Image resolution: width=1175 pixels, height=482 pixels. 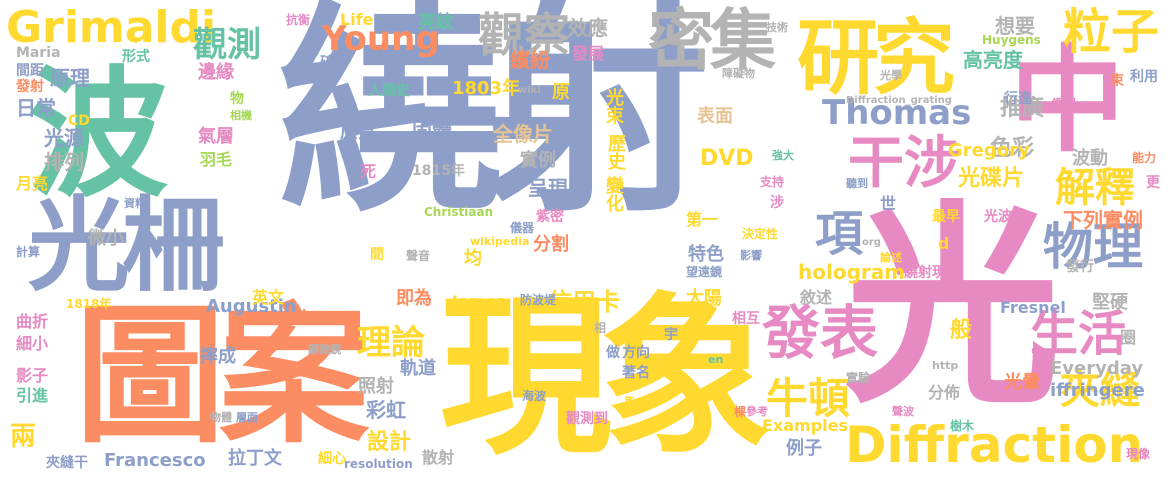 What do you see at coordinates (904, 163) in the screenshot?
I see `word-ganshe: 干涉` at bounding box center [904, 163].